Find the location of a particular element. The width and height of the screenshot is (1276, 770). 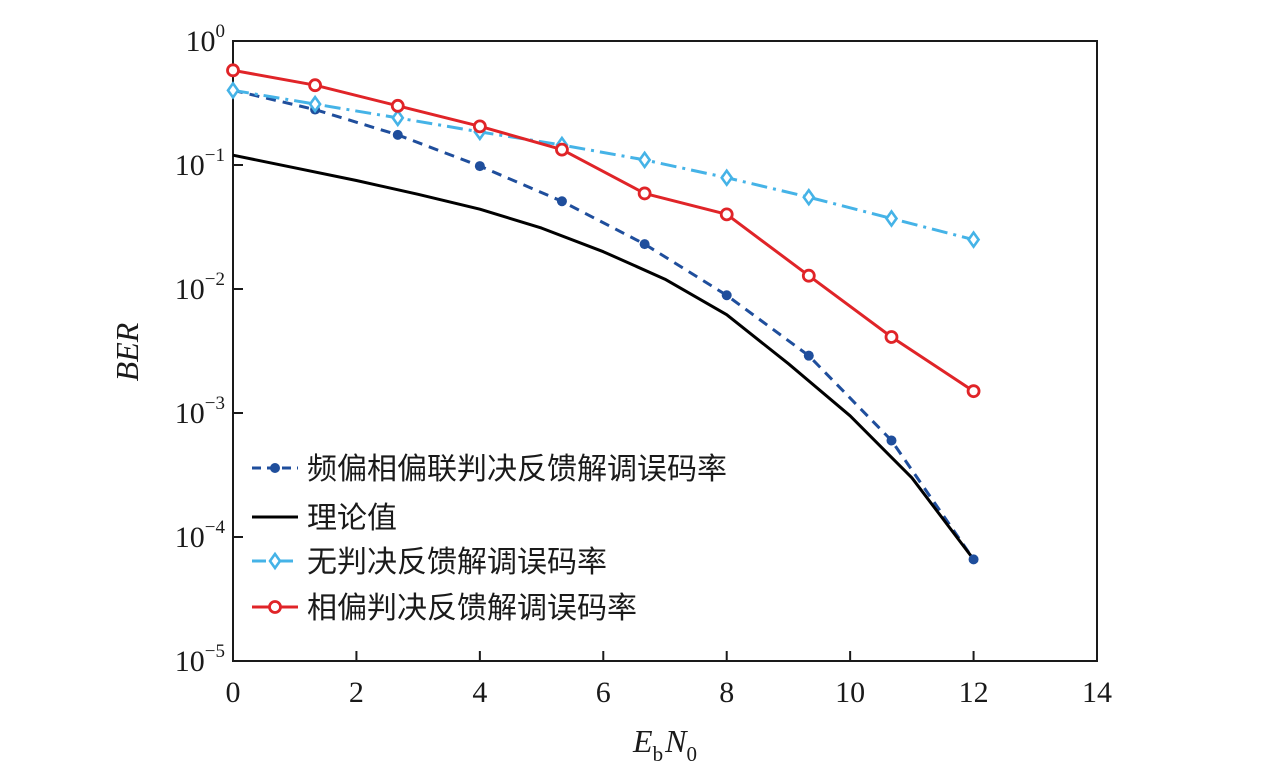

y-tick-exponent: 0 is located at coordinates (221, 31).